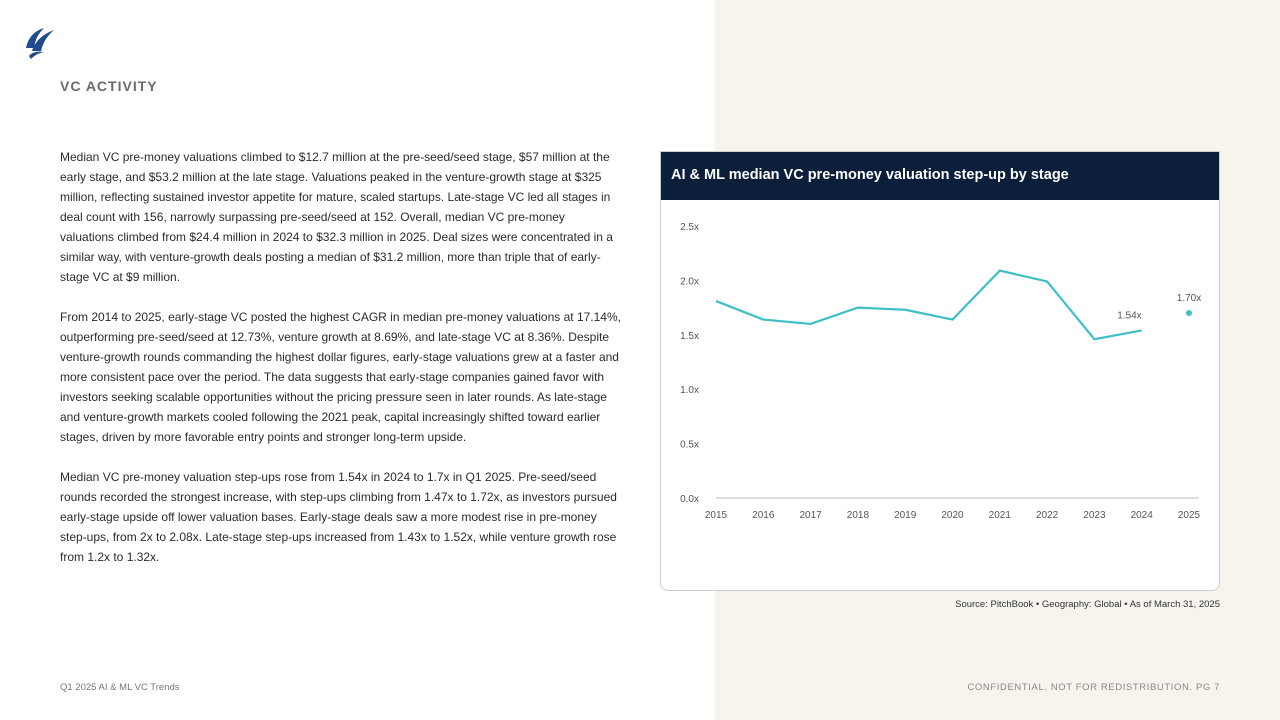  I want to click on y-tick-label: 0.5x, so click(689, 445).